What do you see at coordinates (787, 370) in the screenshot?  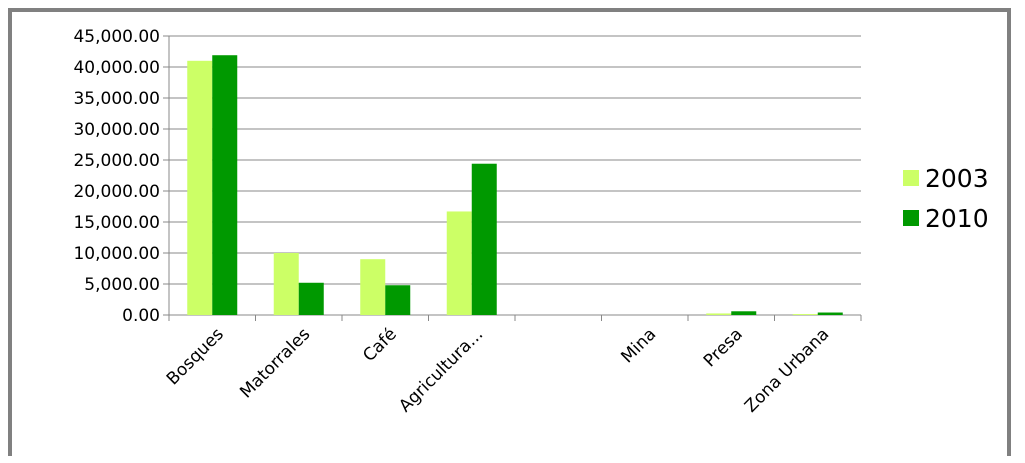 I see `x-category-label: Zona Urbana` at bounding box center [787, 370].